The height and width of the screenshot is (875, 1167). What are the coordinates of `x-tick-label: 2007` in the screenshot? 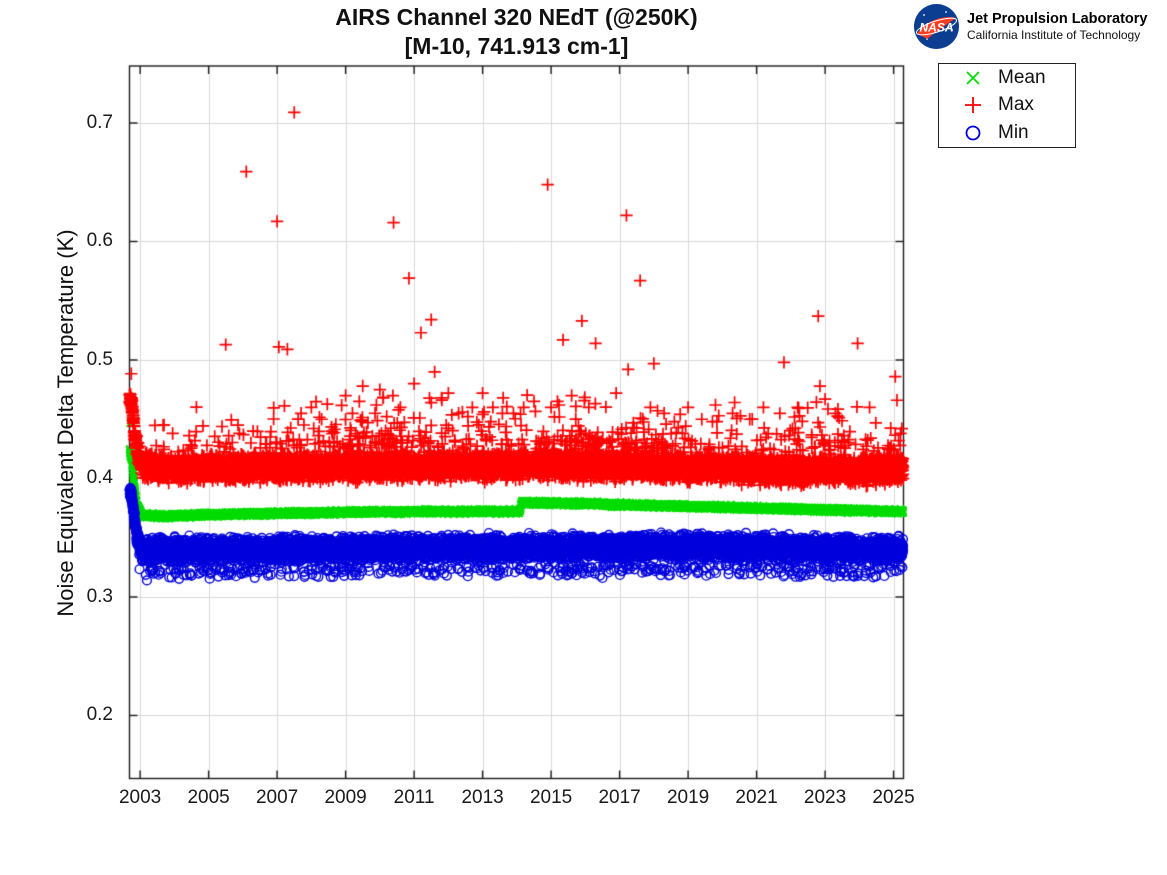 It's located at (277, 797).